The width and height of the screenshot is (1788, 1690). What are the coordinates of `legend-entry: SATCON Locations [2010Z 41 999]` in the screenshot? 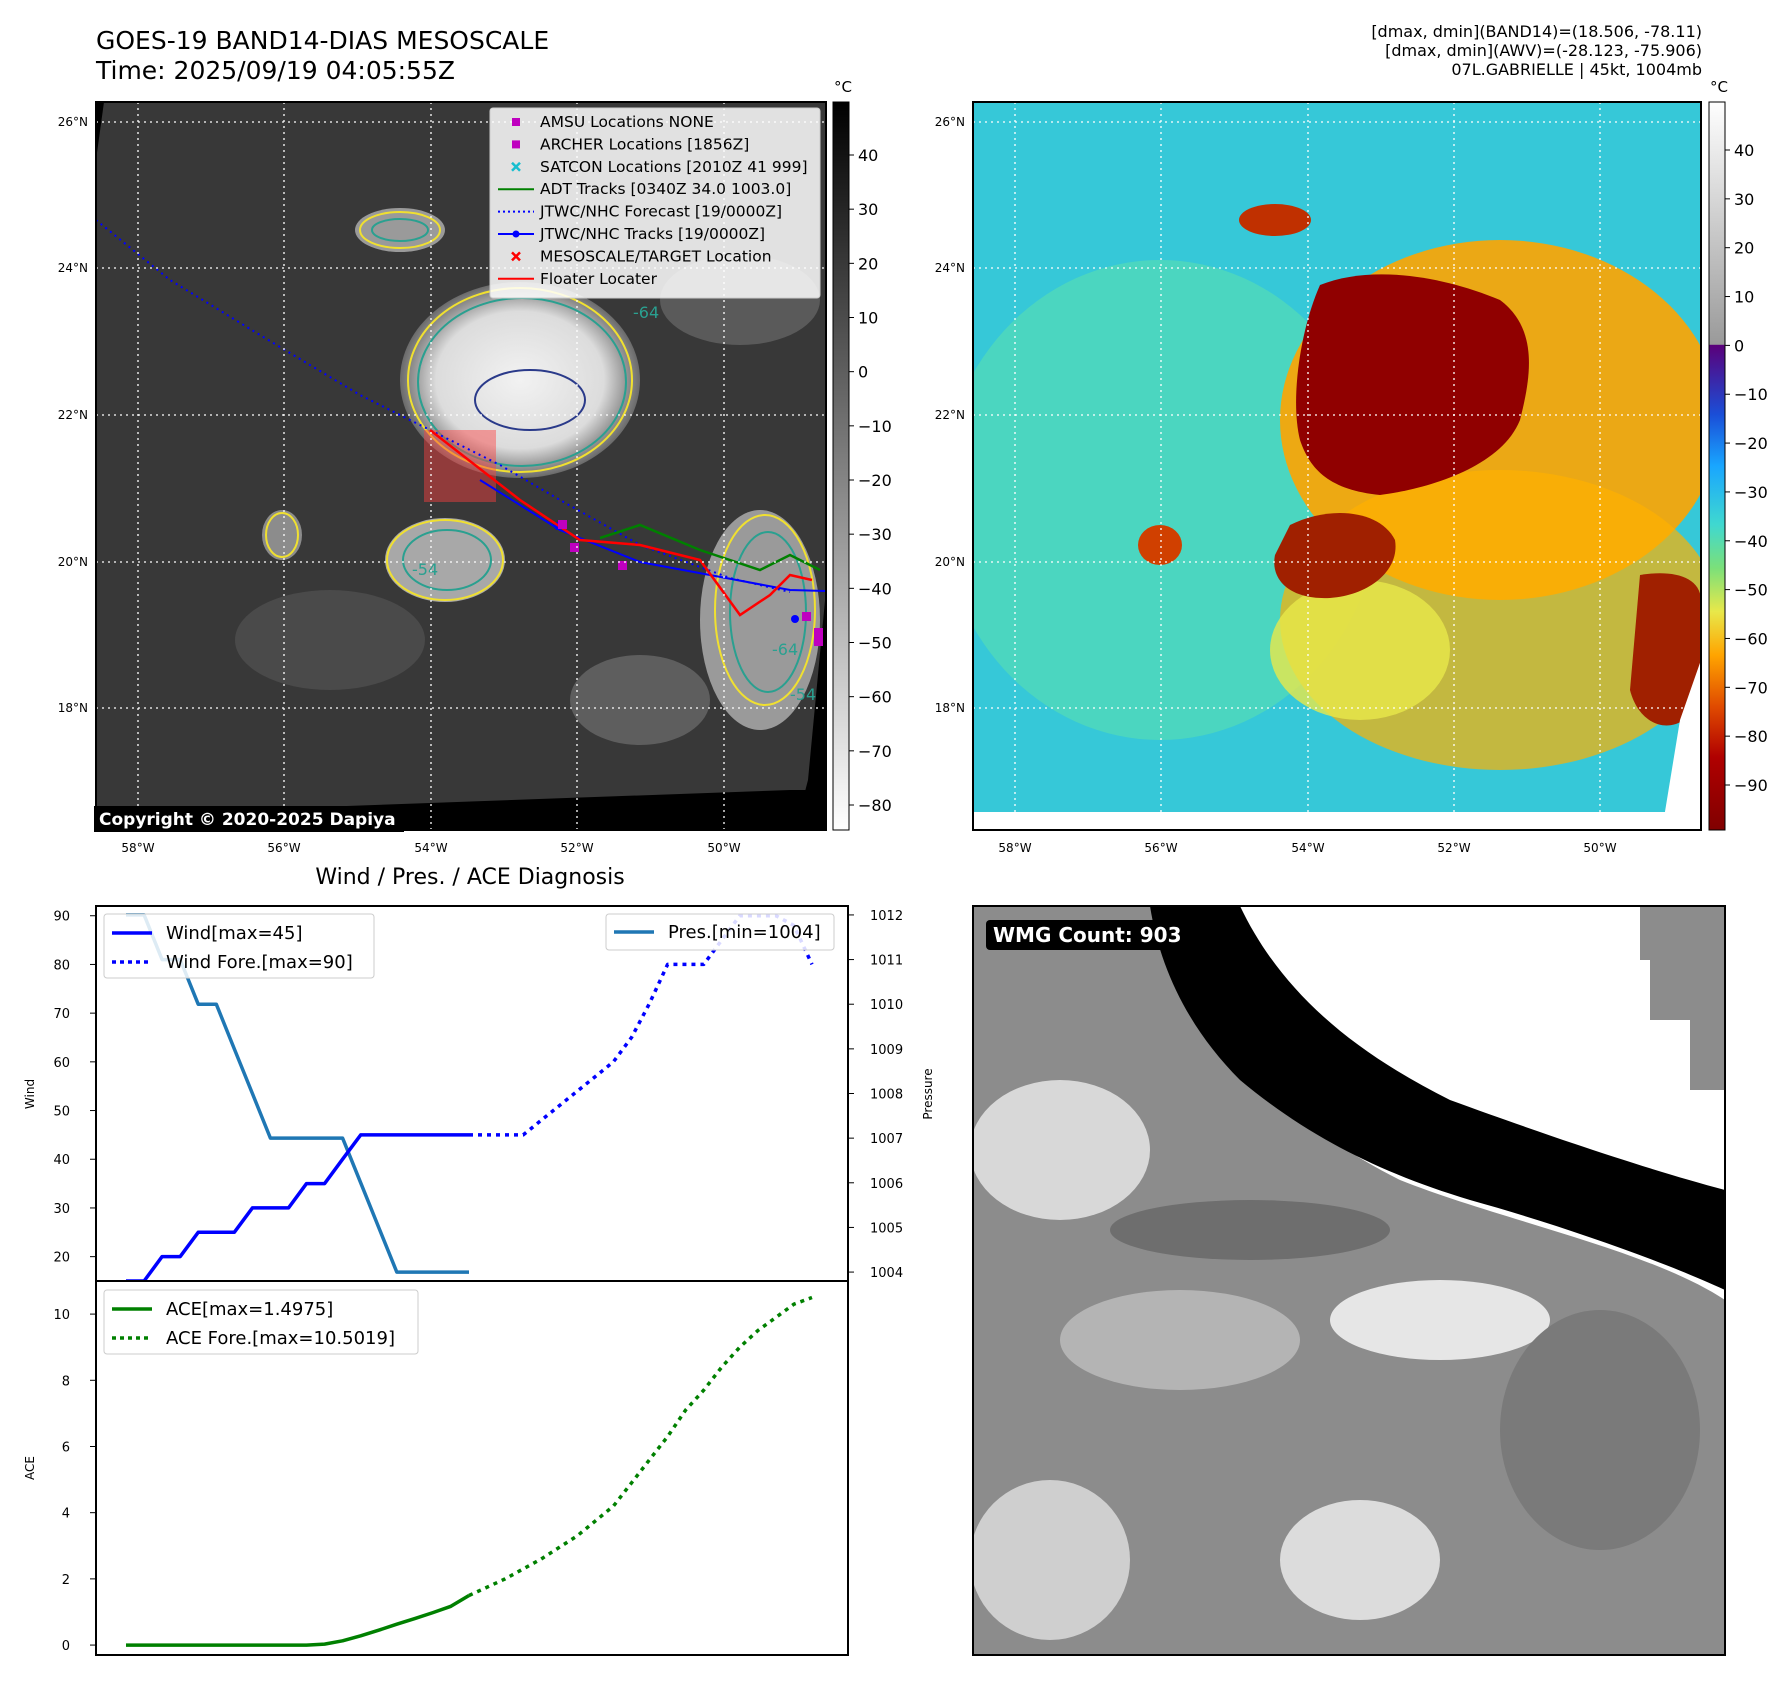 It's located at (659, 167).